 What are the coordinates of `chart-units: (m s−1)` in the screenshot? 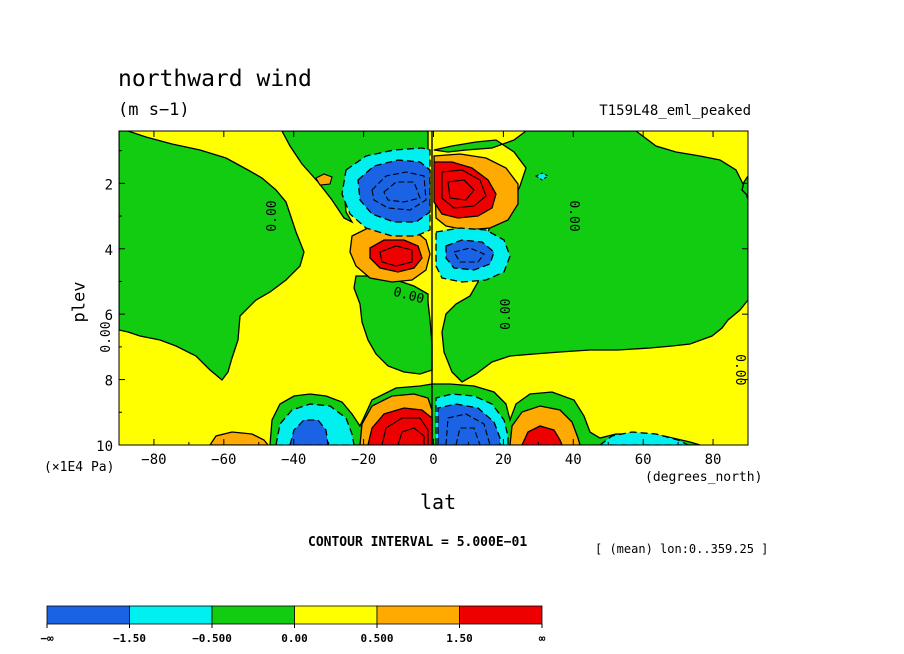 It's located at (154, 110).